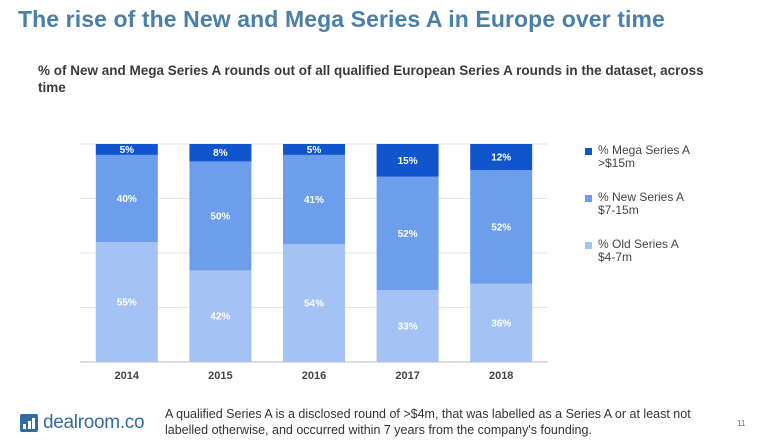 The width and height of the screenshot is (780, 444). I want to click on legend-item: % Old Series A $4-7m, so click(632, 251).